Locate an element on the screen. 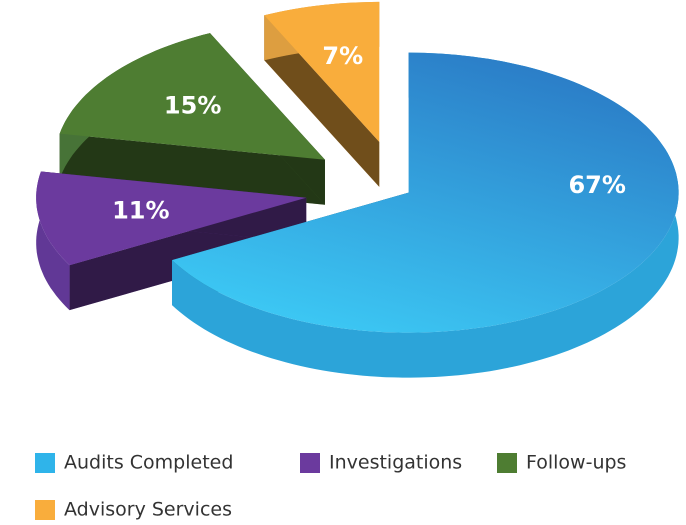 This screenshot has width=686, height=525. slice-wall-shade is located at coordinates (53, 241).